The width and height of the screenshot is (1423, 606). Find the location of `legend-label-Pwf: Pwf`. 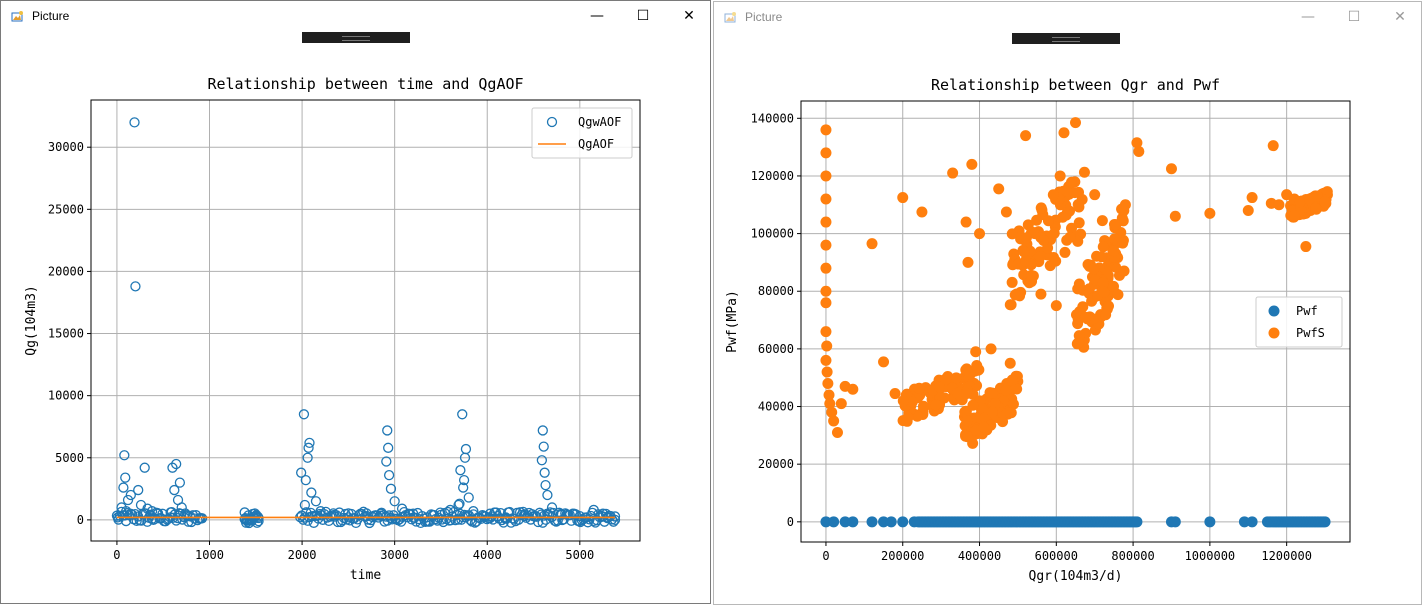

legend-label-Pwf: Pwf is located at coordinates (1307, 311).